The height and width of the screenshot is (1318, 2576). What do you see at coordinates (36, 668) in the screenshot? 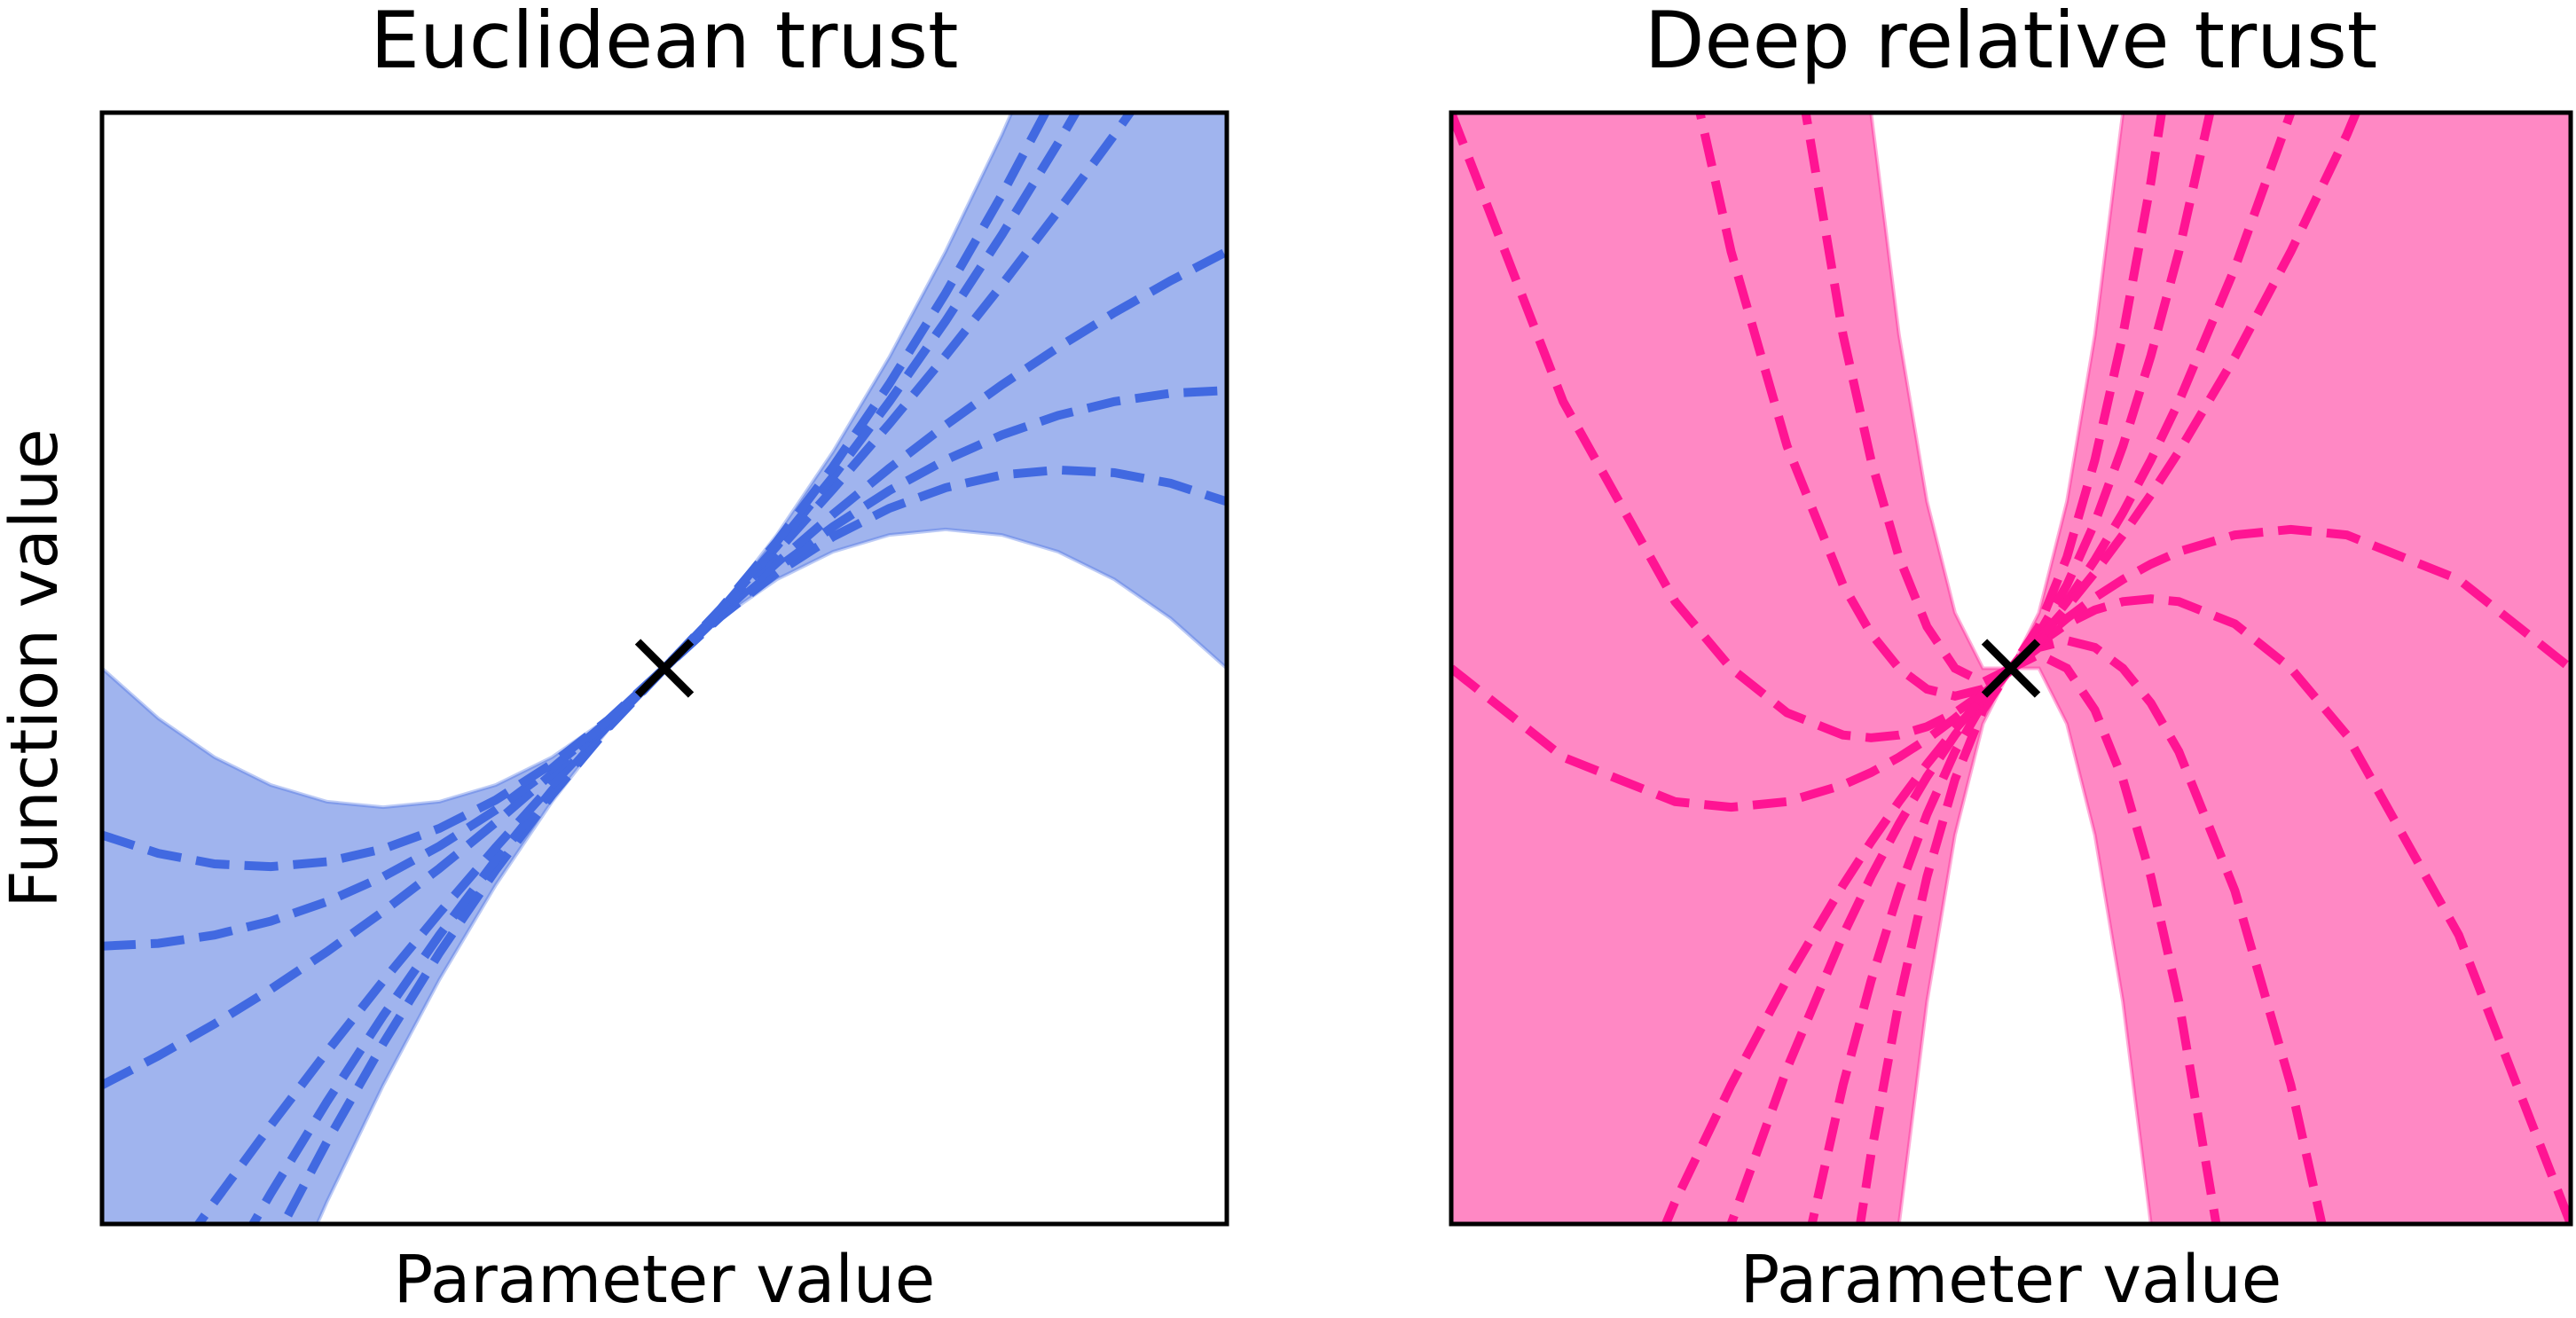
I see `y-axis-label: Function value` at bounding box center [36, 668].